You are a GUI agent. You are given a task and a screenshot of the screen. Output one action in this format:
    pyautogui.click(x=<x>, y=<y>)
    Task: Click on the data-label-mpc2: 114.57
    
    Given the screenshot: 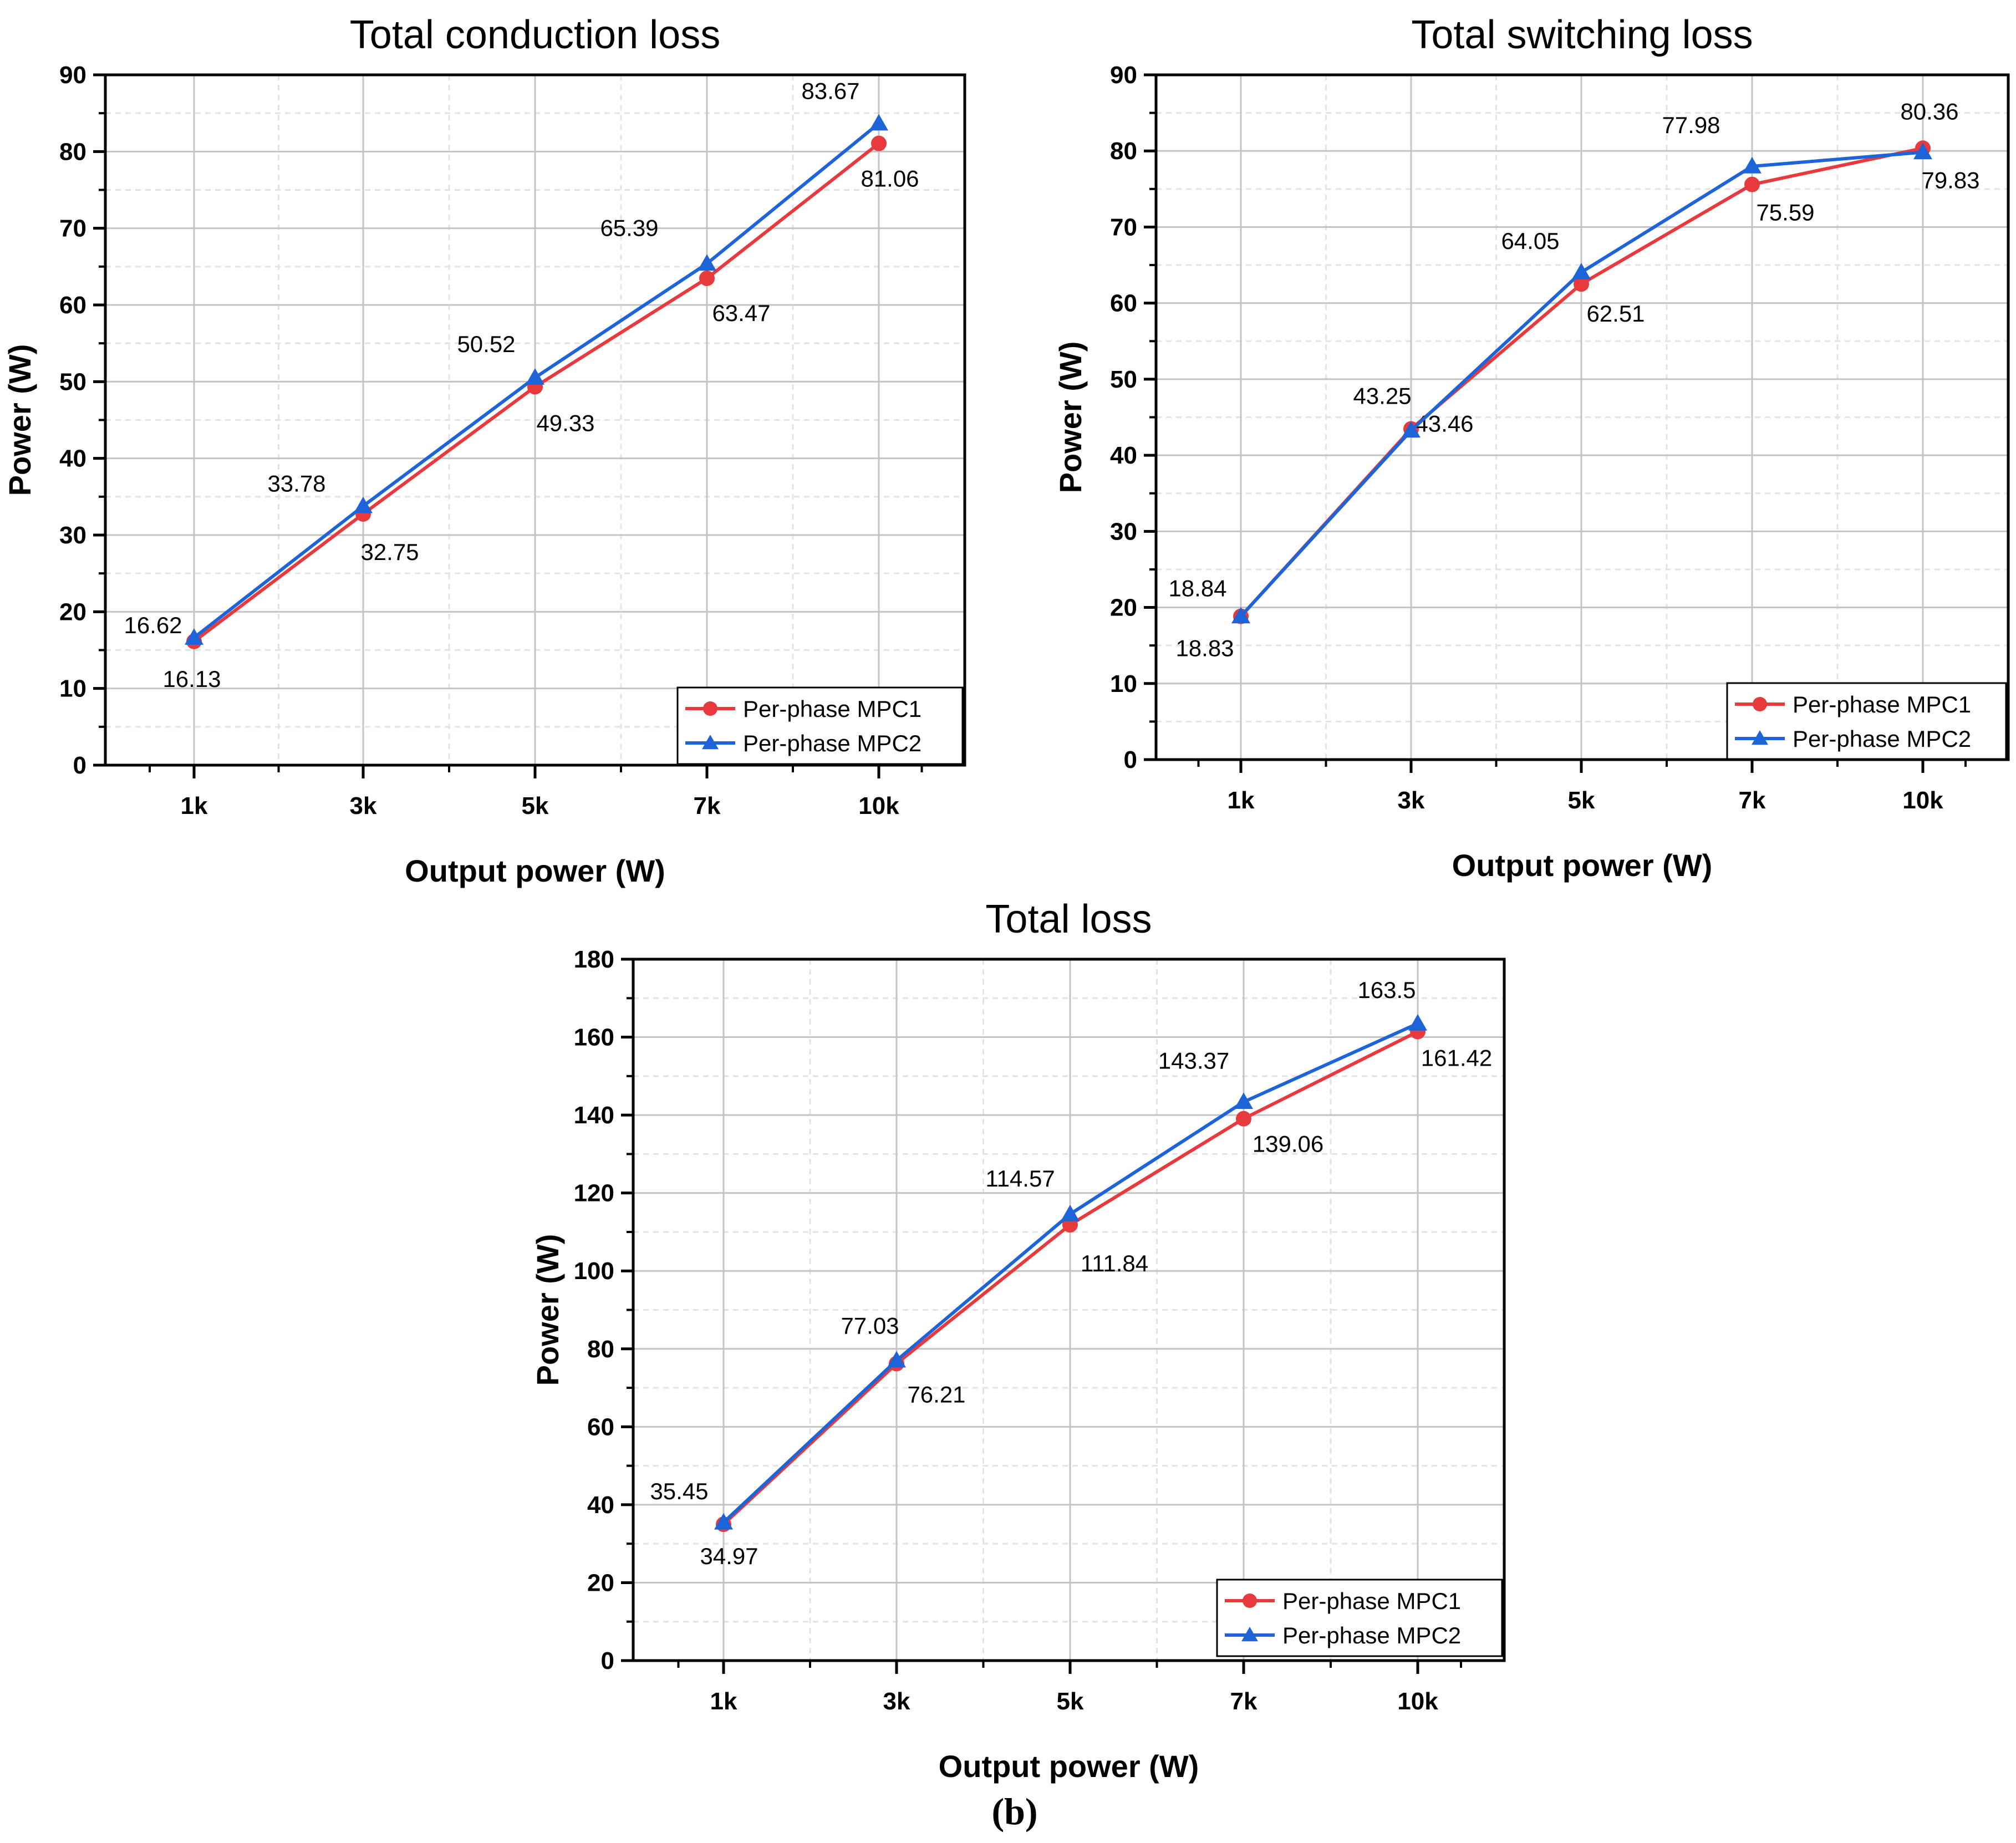 What is the action you would take?
    pyautogui.click(x=1020, y=1178)
    